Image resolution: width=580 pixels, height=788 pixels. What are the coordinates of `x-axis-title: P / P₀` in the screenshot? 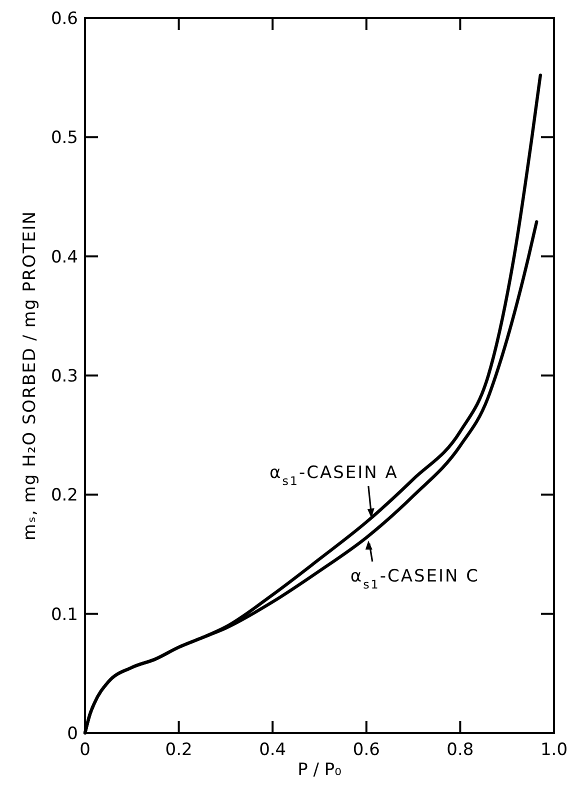 It's located at (320, 770).